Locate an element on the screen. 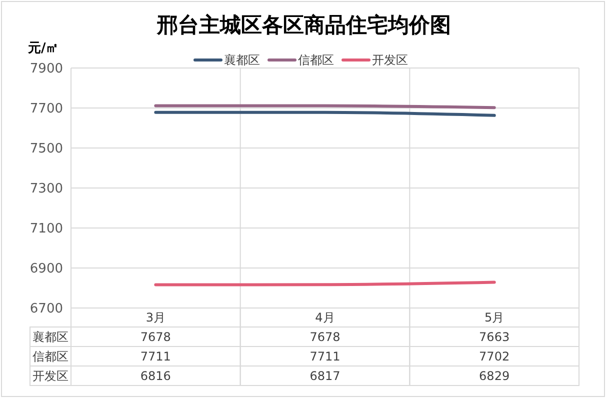 The height and width of the screenshot is (407, 608). data-label: 7663 is located at coordinates (494, 337).